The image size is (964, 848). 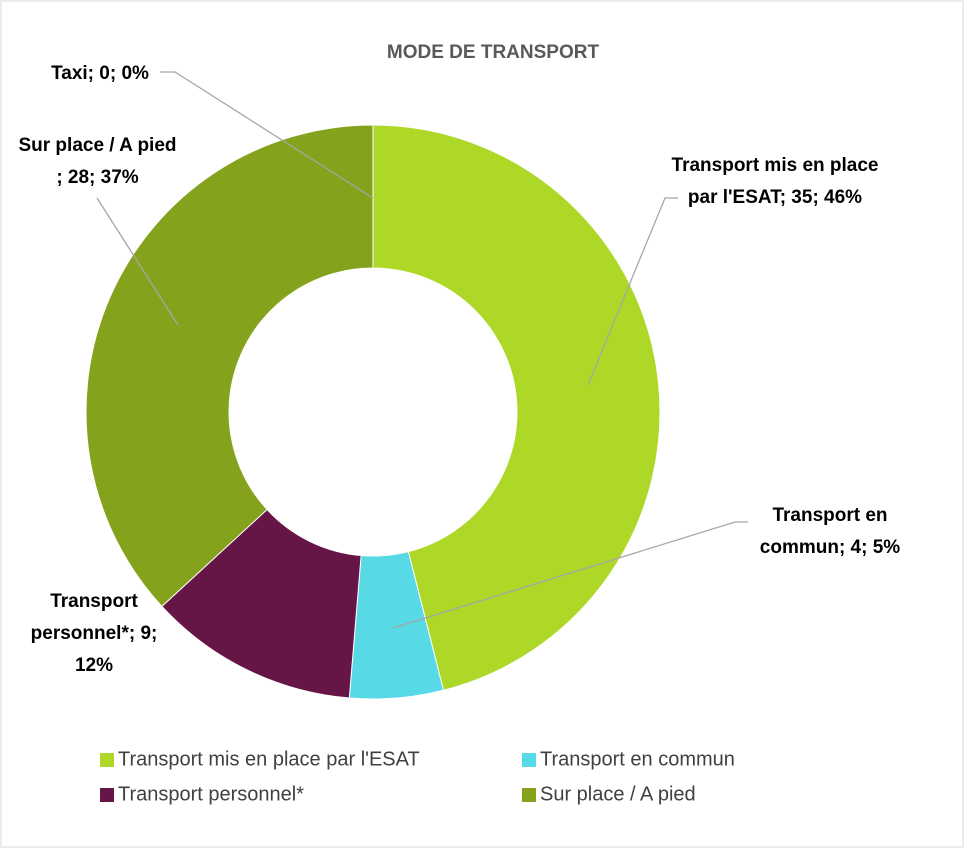 I want to click on data-label: Sur place / A pied ; 28; 37%, so click(x=97, y=161).